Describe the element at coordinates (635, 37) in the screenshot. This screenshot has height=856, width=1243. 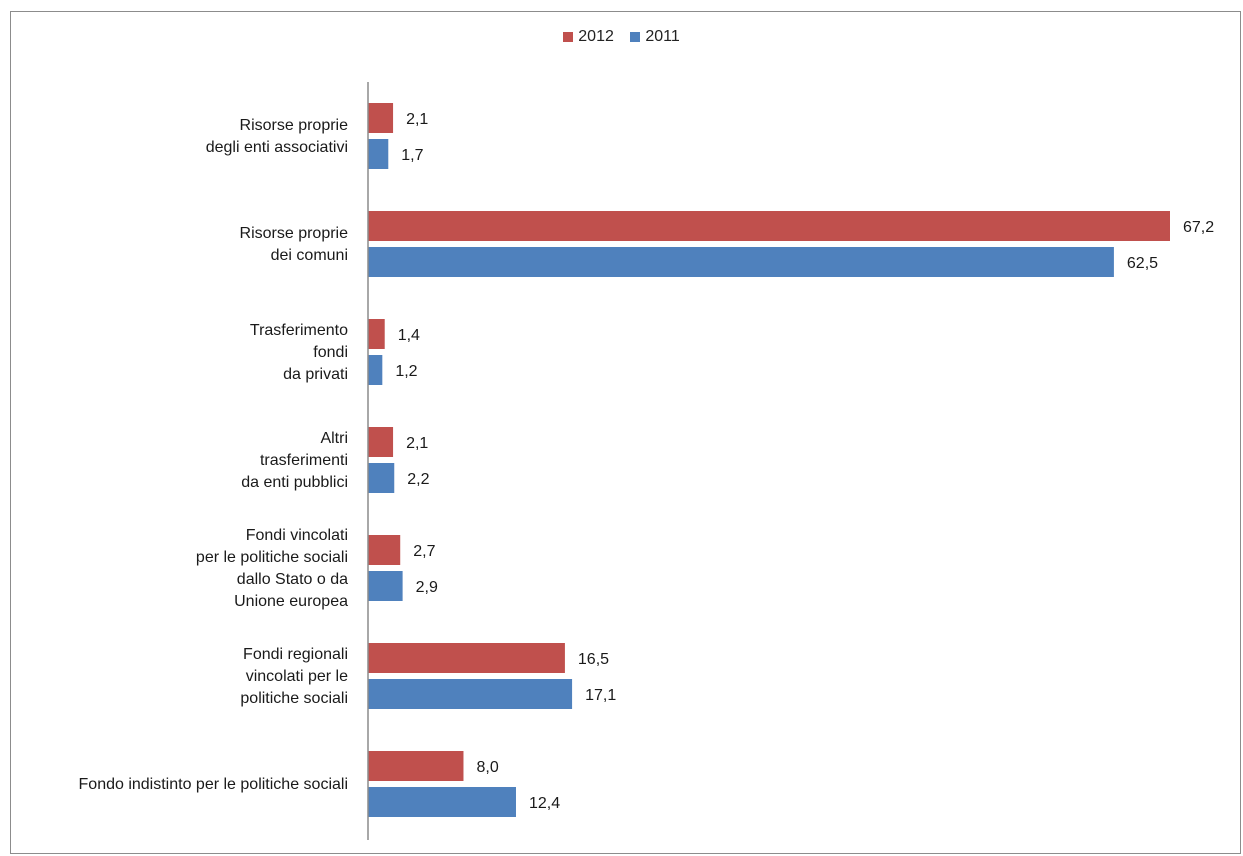
I see `legend-swatch-2011` at that location.